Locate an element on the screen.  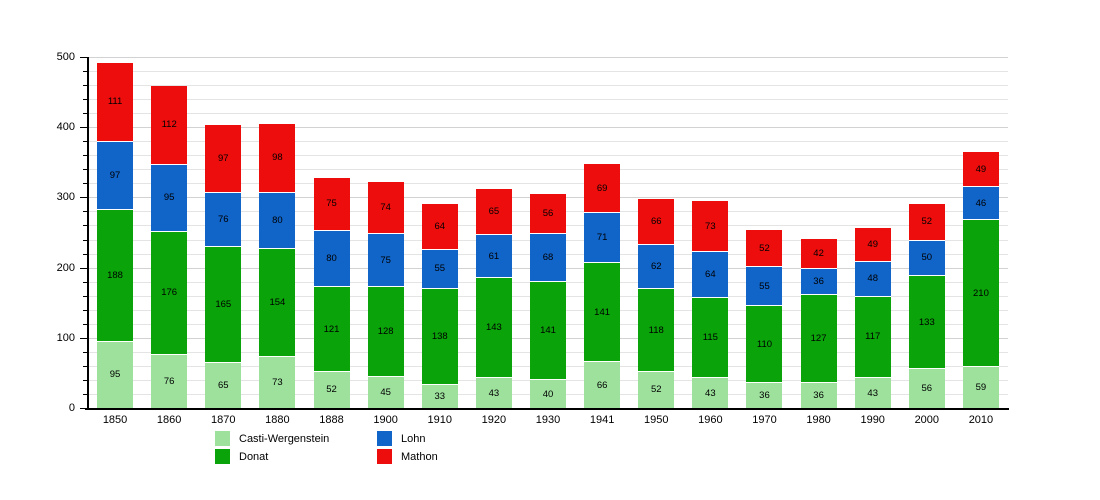
segment-value-label: 141 is located at coordinates (602, 312).